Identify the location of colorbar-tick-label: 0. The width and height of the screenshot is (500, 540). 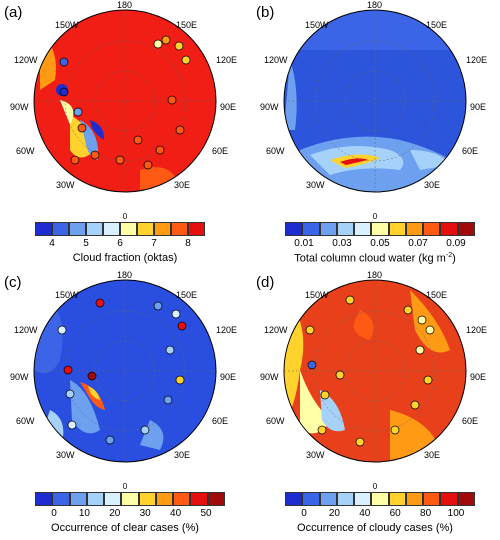
(304, 513).